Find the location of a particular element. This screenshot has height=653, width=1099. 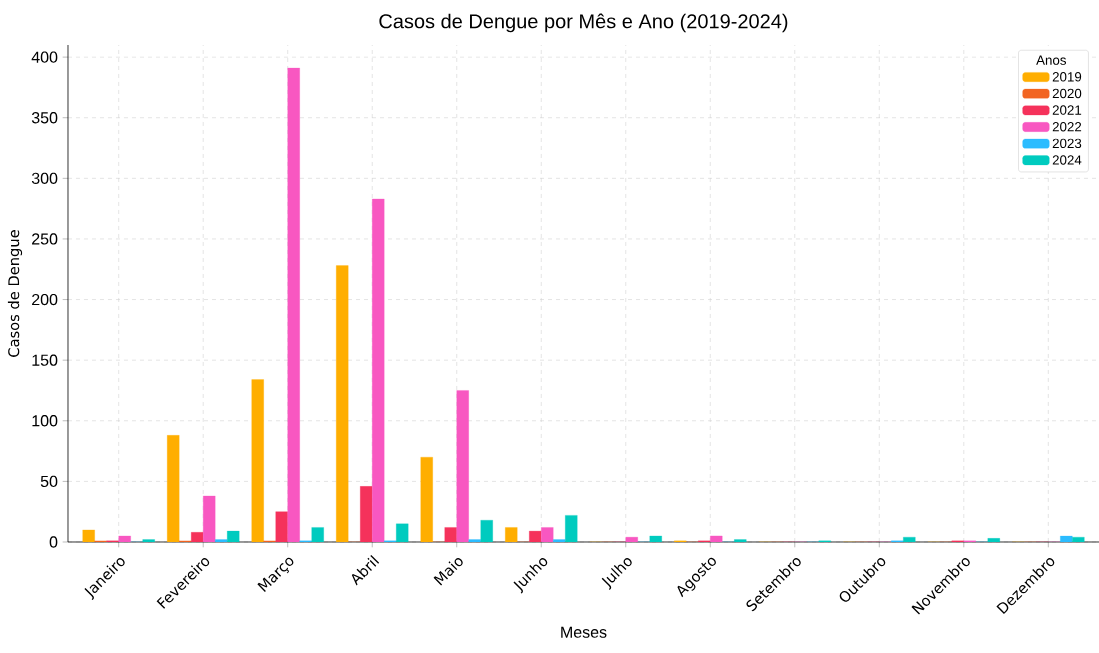

y-tick-label: 150 is located at coordinates (45, 360).